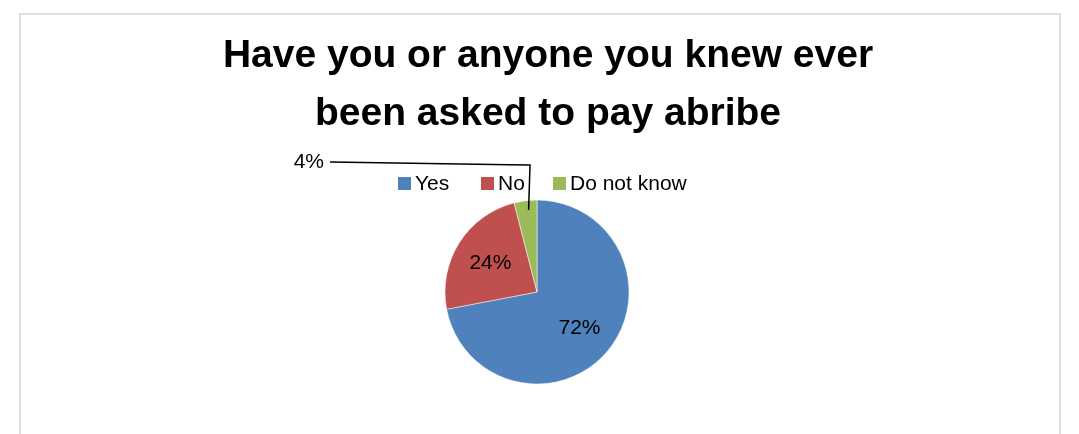  Describe the element at coordinates (490, 262) in the screenshot. I see `data-label: 24%` at that location.